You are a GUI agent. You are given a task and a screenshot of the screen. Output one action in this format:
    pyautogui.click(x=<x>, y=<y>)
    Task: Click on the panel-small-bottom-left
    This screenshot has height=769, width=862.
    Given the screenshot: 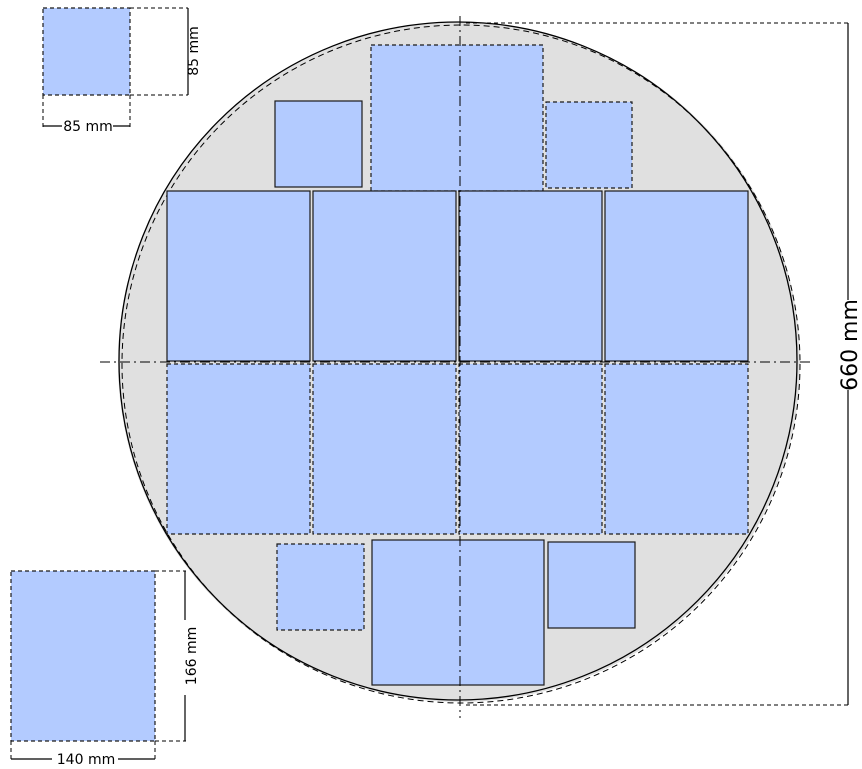 What is the action you would take?
    pyautogui.click(x=320, y=587)
    